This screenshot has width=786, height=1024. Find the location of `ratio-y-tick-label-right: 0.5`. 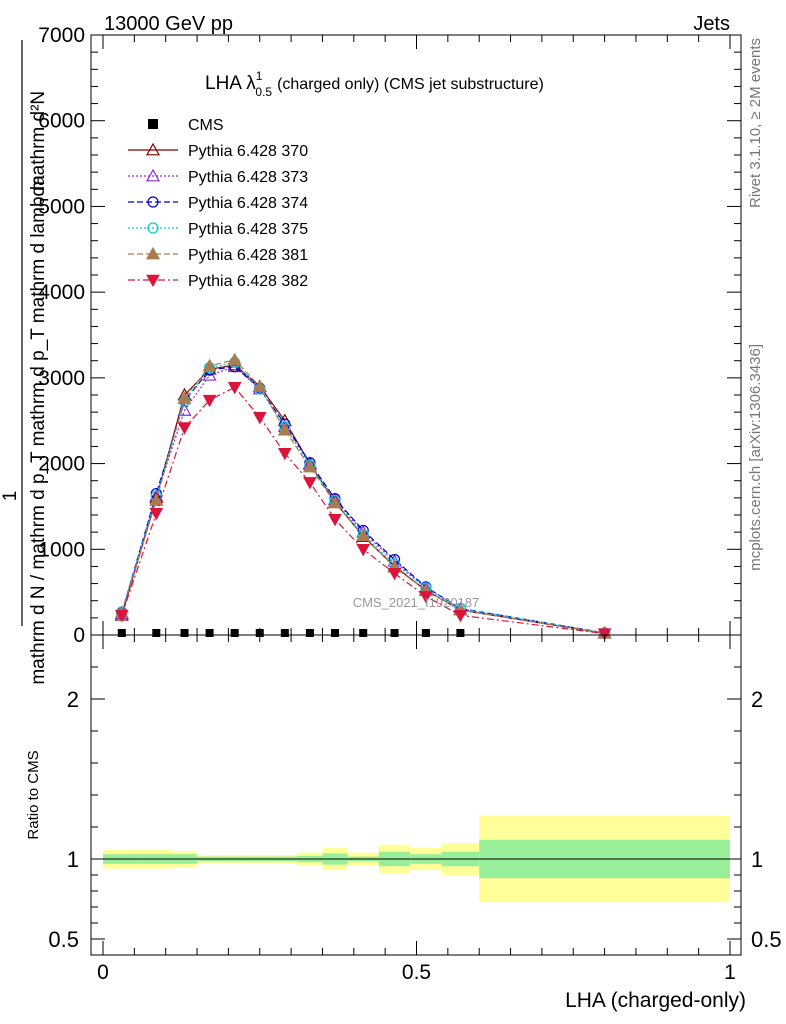

ratio-y-tick-label-right: 0.5 is located at coordinates (766, 939).